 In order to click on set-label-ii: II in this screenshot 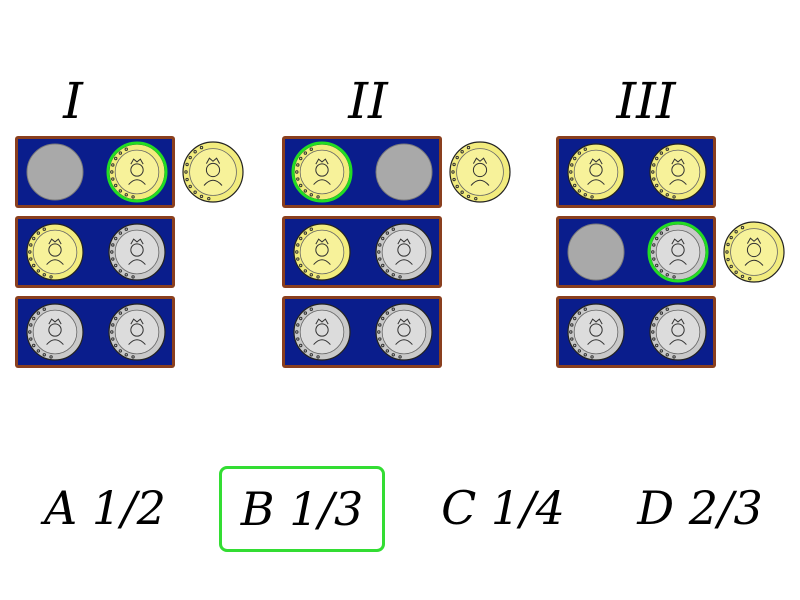, I will do `click(368, 101)`.